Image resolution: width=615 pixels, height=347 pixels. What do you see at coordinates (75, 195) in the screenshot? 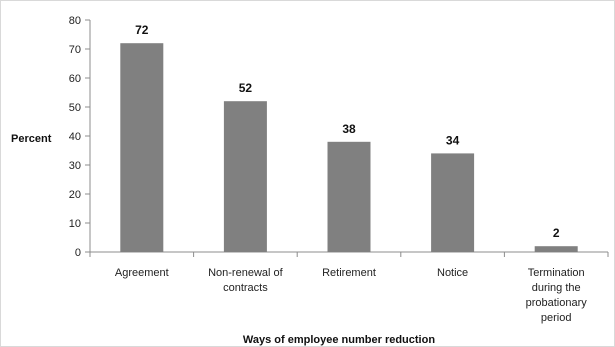
I see `y-tick-label: 20` at bounding box center [75, 195].